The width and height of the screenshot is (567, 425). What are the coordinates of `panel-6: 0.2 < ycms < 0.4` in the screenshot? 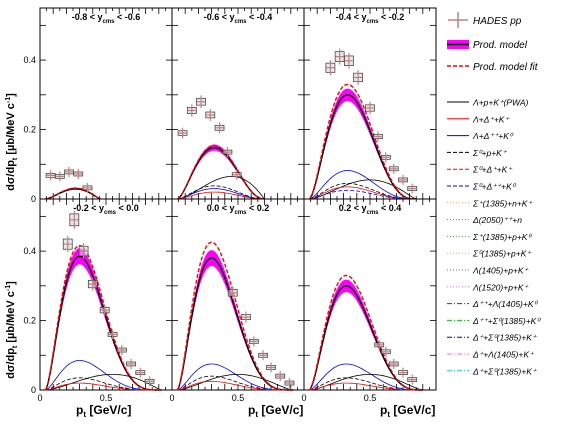 It's located at (370, 294).